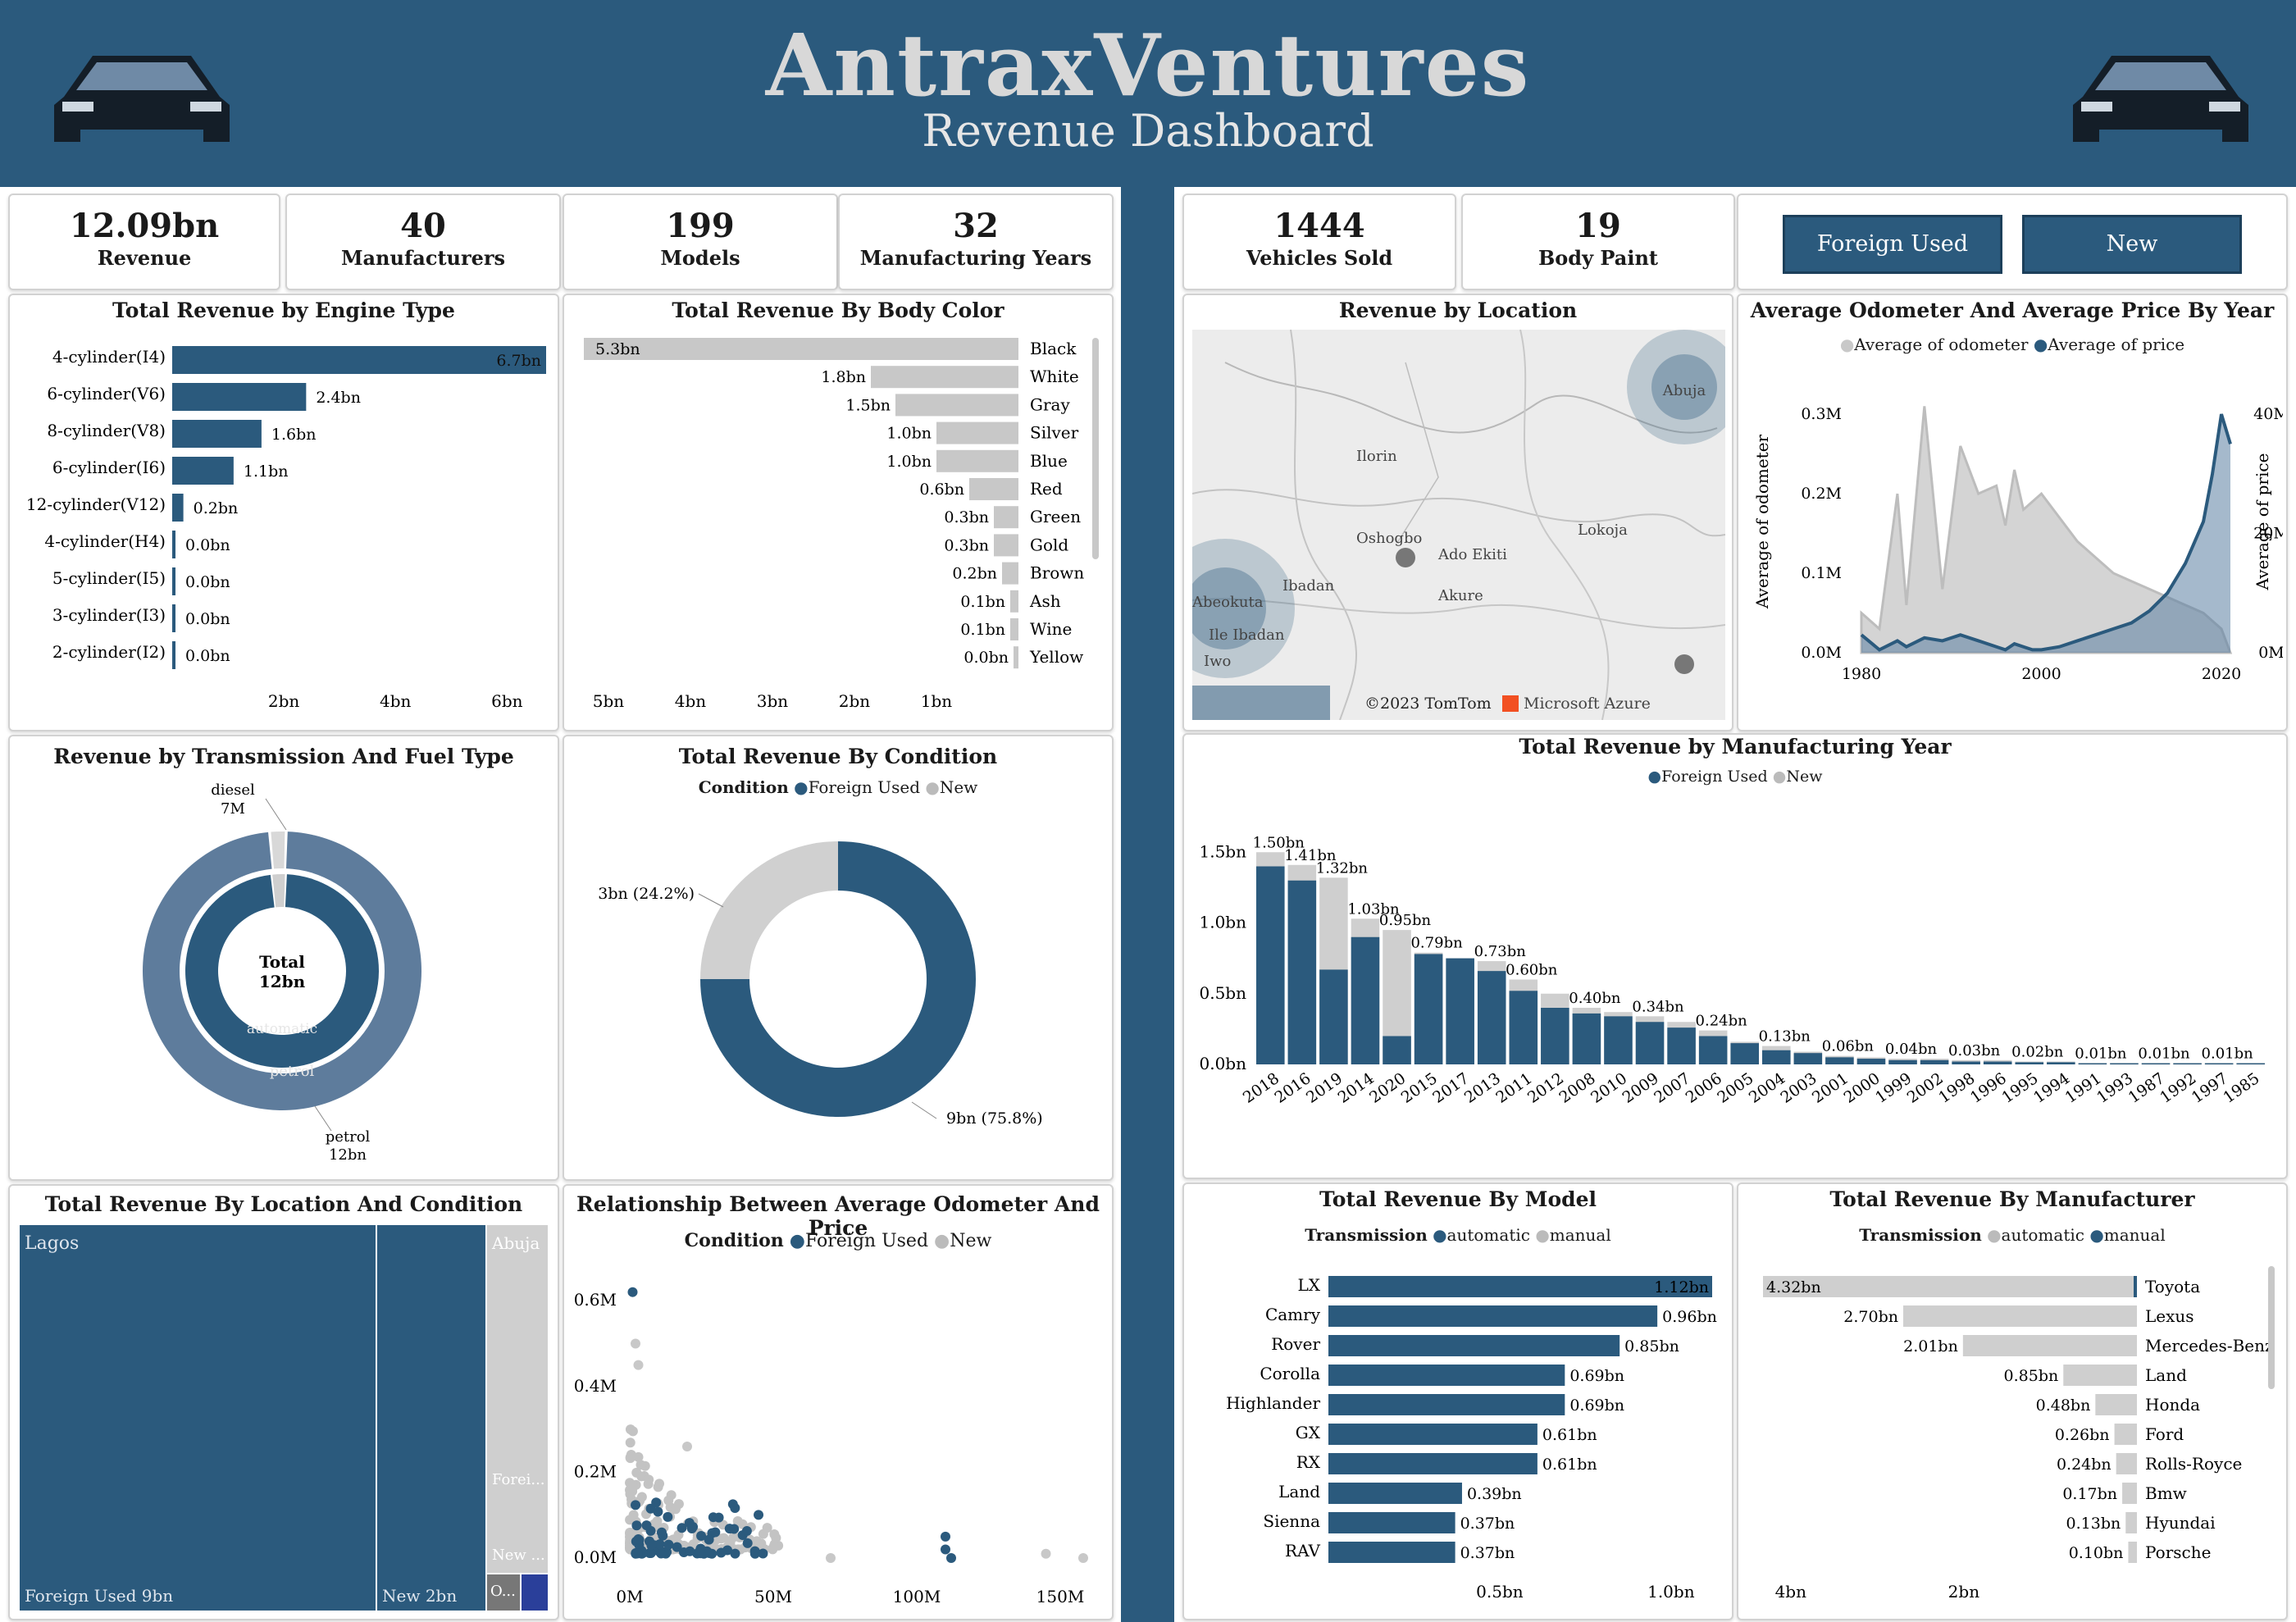  I want to click on category-label: RAV, so click(1303, 1550).